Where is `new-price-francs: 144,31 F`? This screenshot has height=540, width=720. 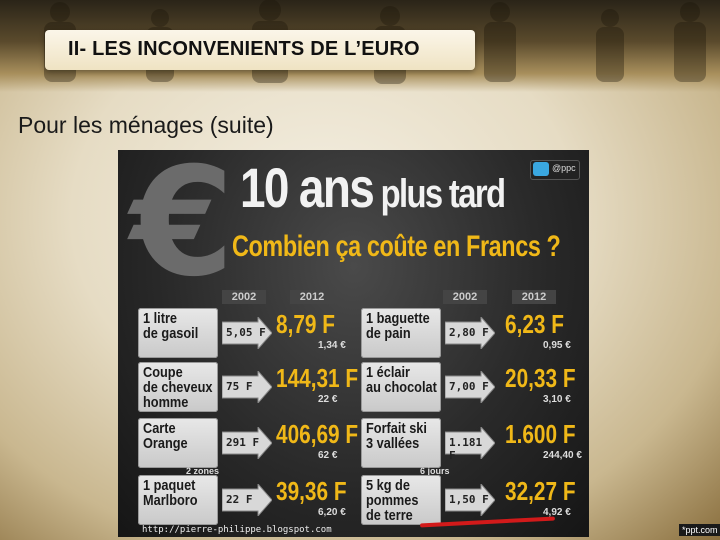
new-price-francs: 144,31 F is located at coordinates (317, 378).